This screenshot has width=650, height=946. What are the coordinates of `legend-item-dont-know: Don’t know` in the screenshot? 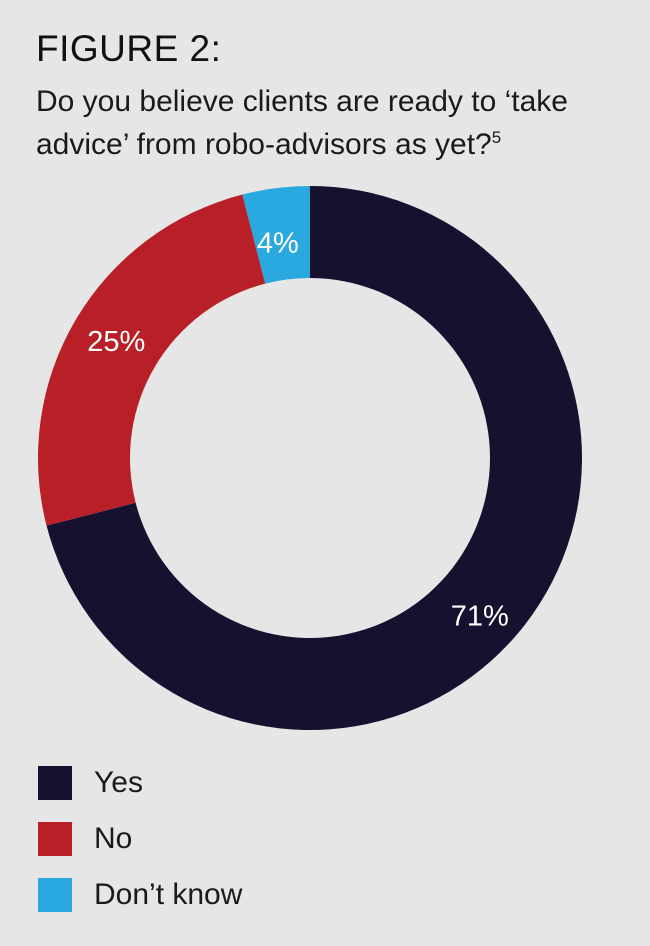 It's located at (140, 895).